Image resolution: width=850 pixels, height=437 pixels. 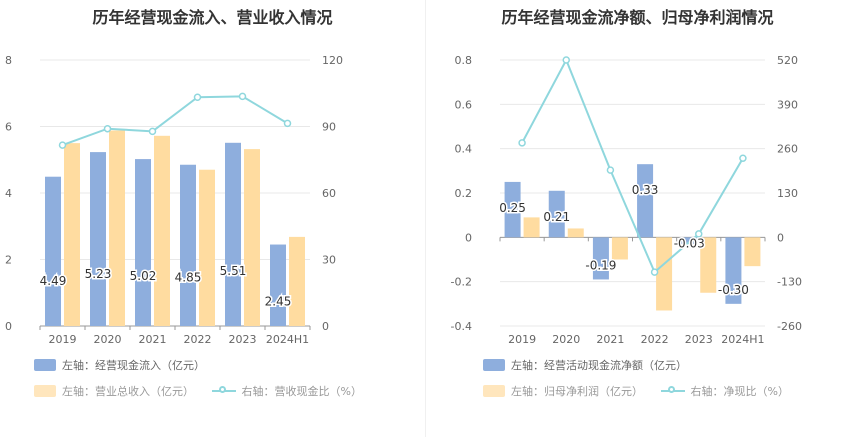 I want to click on legend-item-inflow: 左轴：经营现金流入（亿元）, so click(x=119, y=365).